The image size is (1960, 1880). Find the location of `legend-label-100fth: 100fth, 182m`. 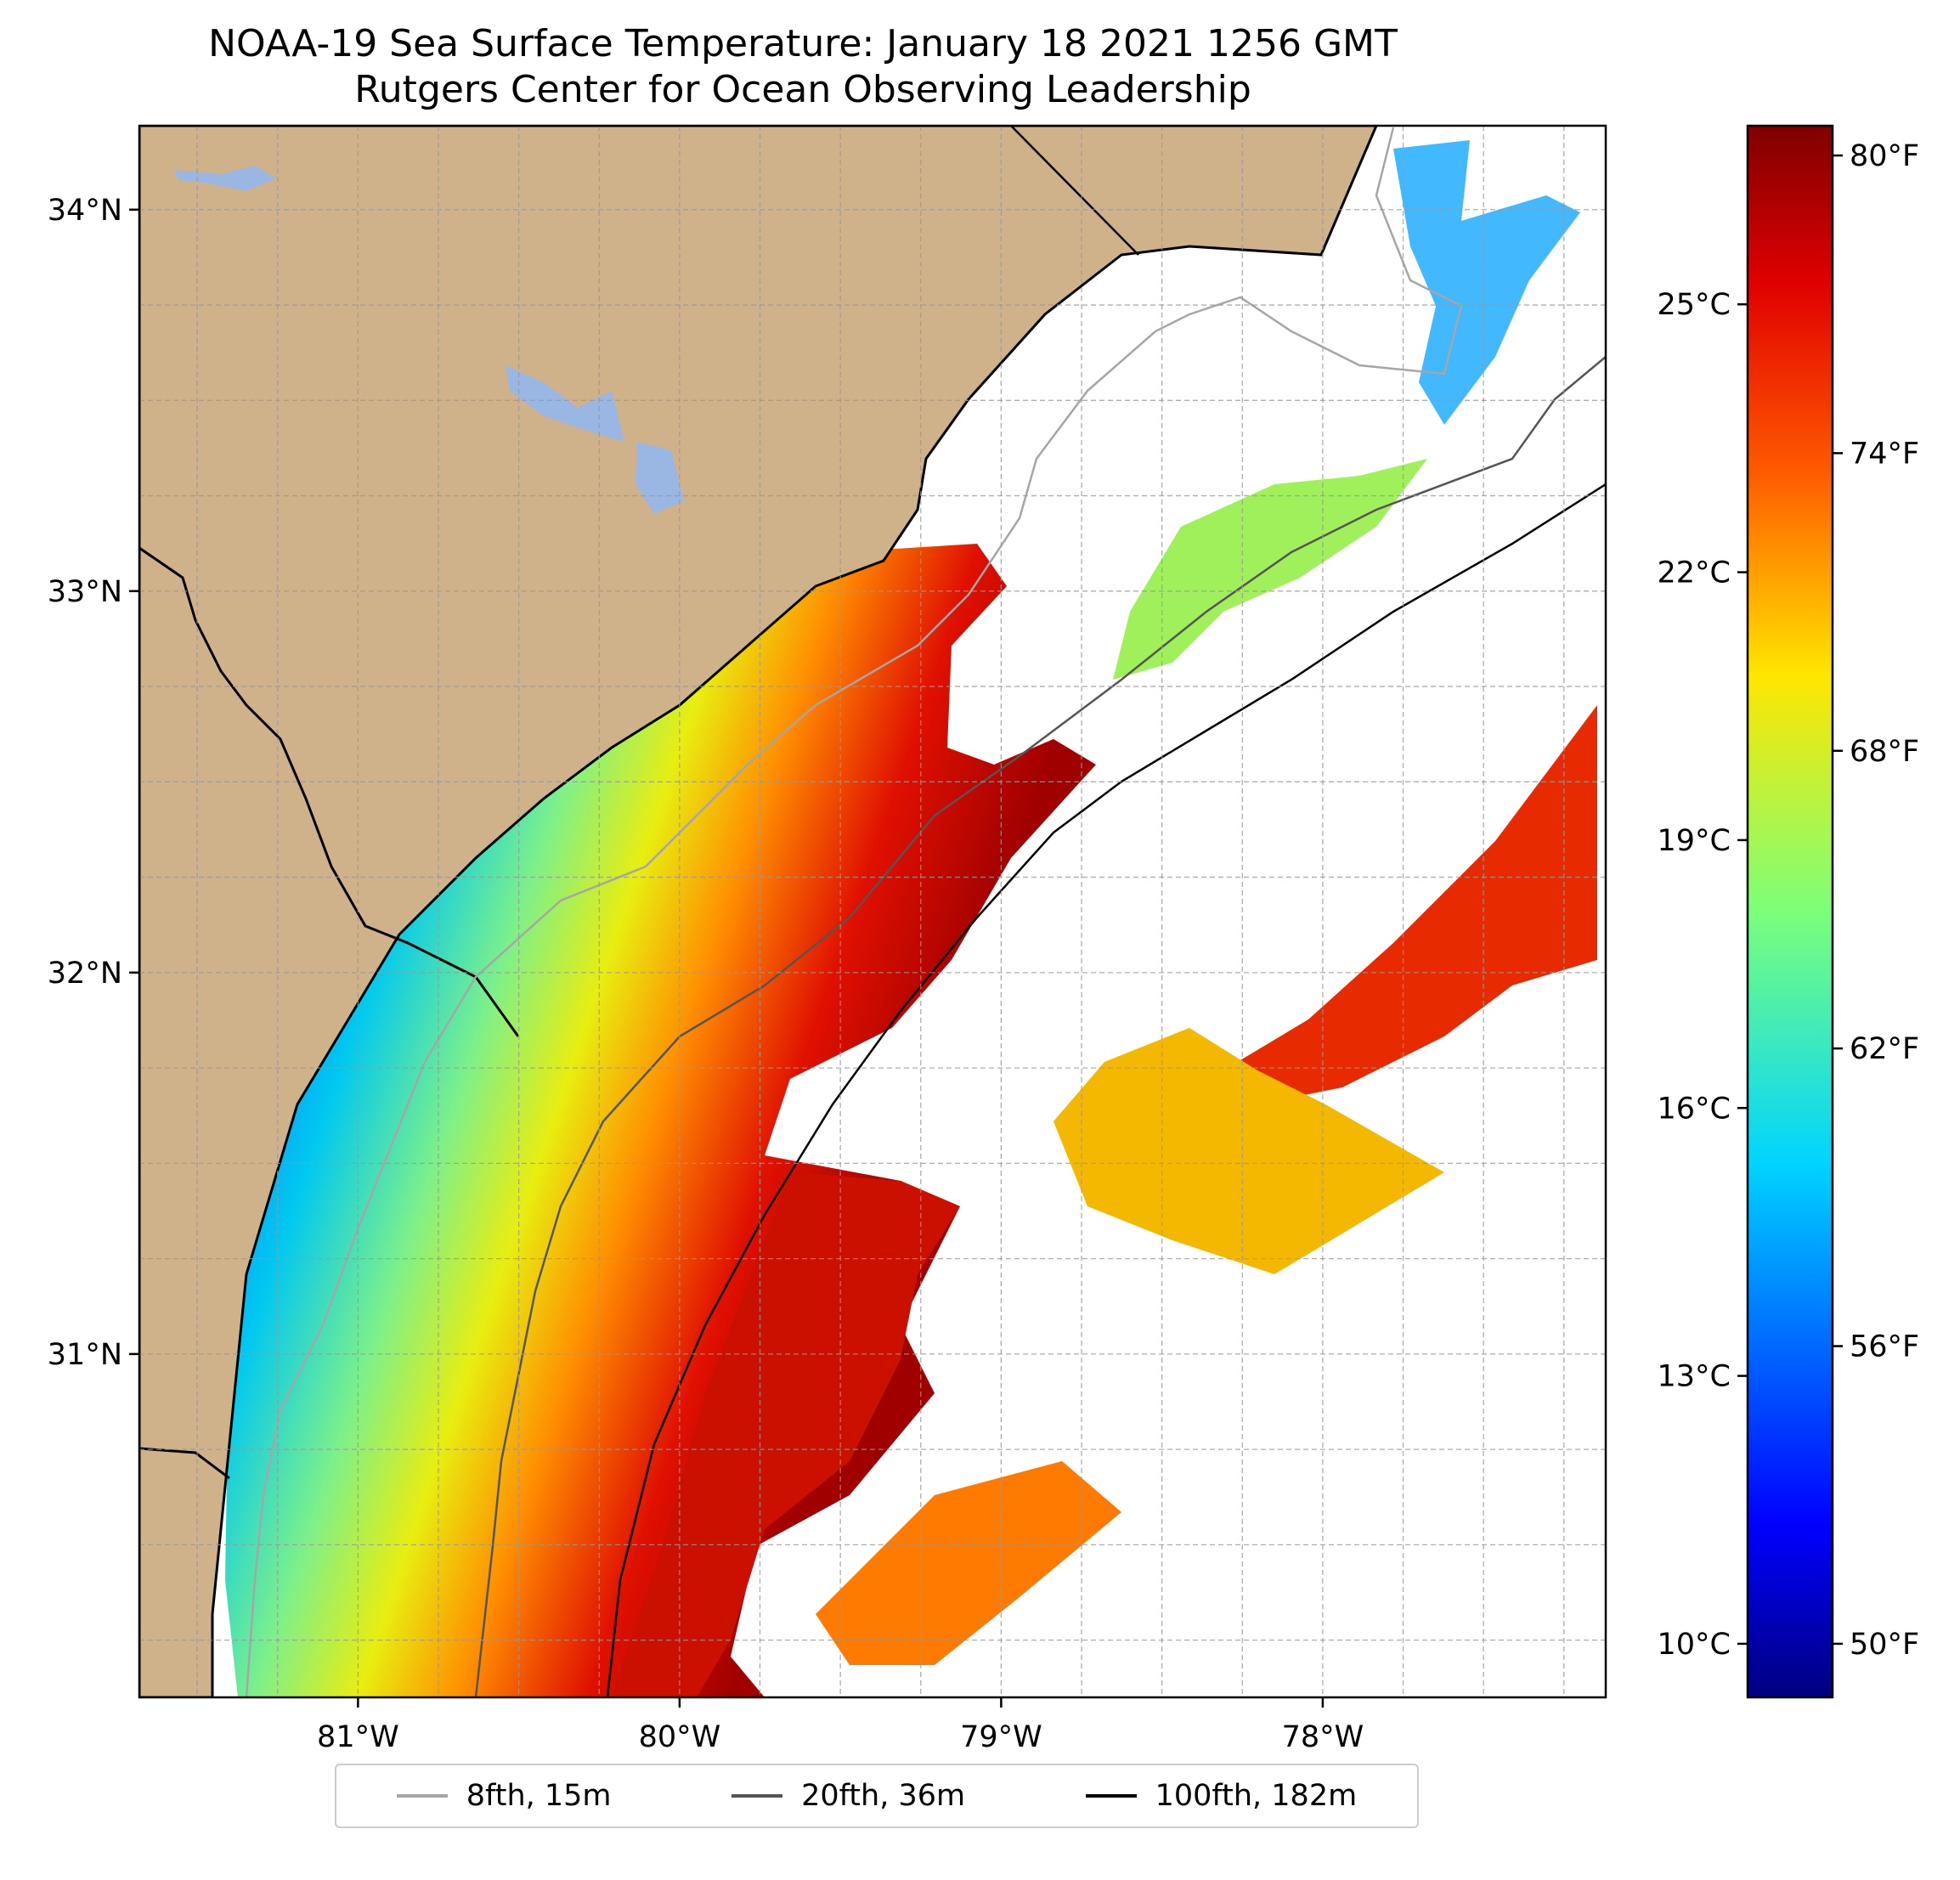

legend-label-100fth: 100fth, 182m is located at coordinates (1256, 1796).